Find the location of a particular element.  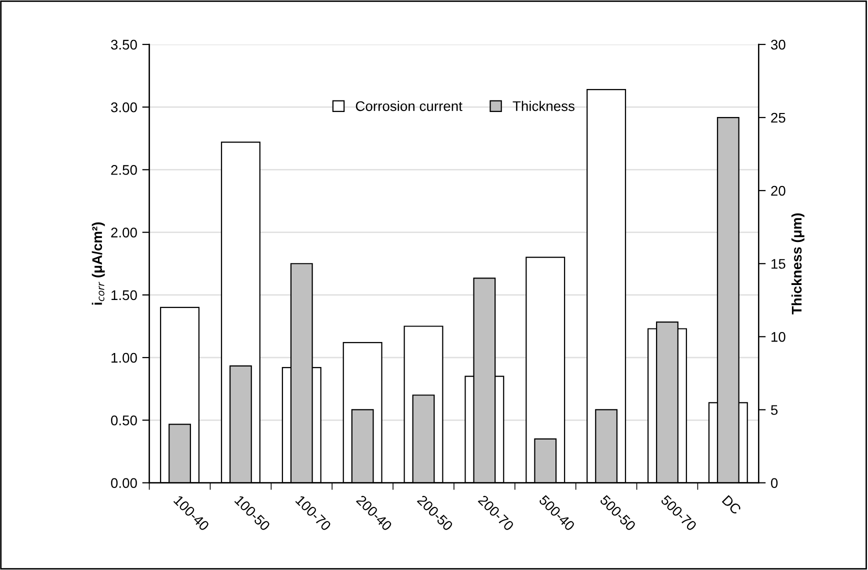

legend-label: Thickness is located at coordinates (543, 106).